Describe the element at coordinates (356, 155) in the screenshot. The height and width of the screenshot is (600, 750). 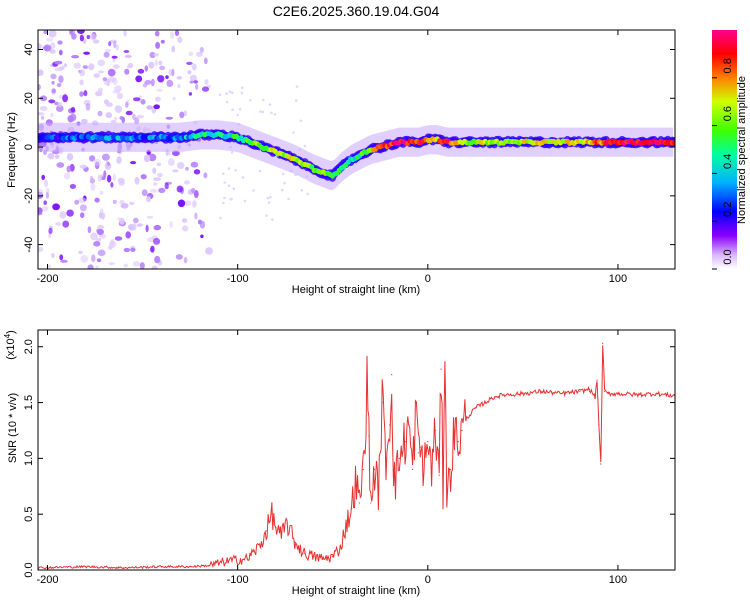
I see `spectrogram-ridge-layer` at that location.